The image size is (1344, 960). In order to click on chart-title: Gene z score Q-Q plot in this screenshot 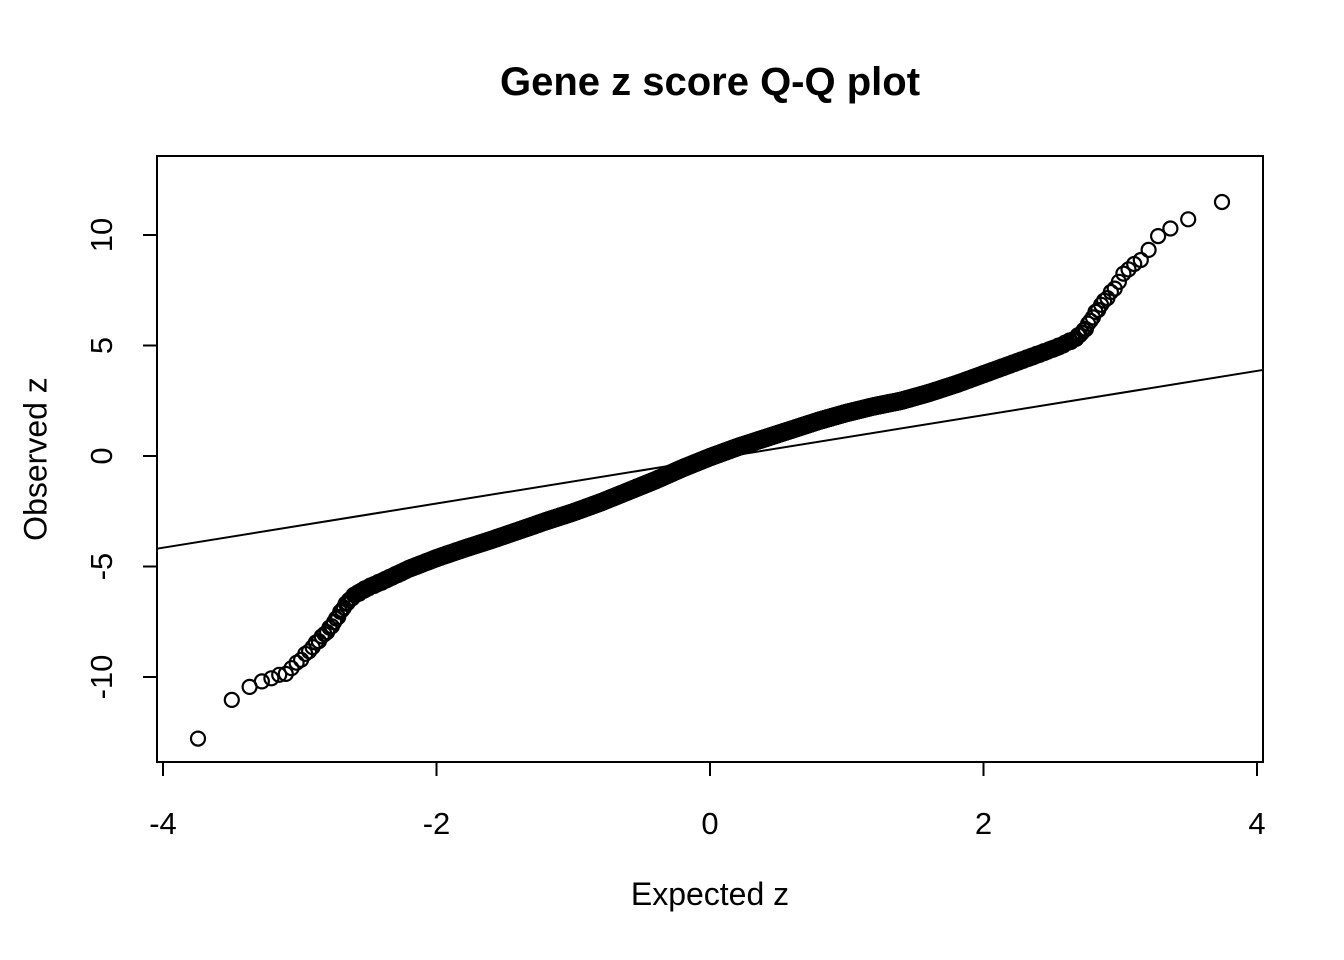, I will do `click(710, 82)`.